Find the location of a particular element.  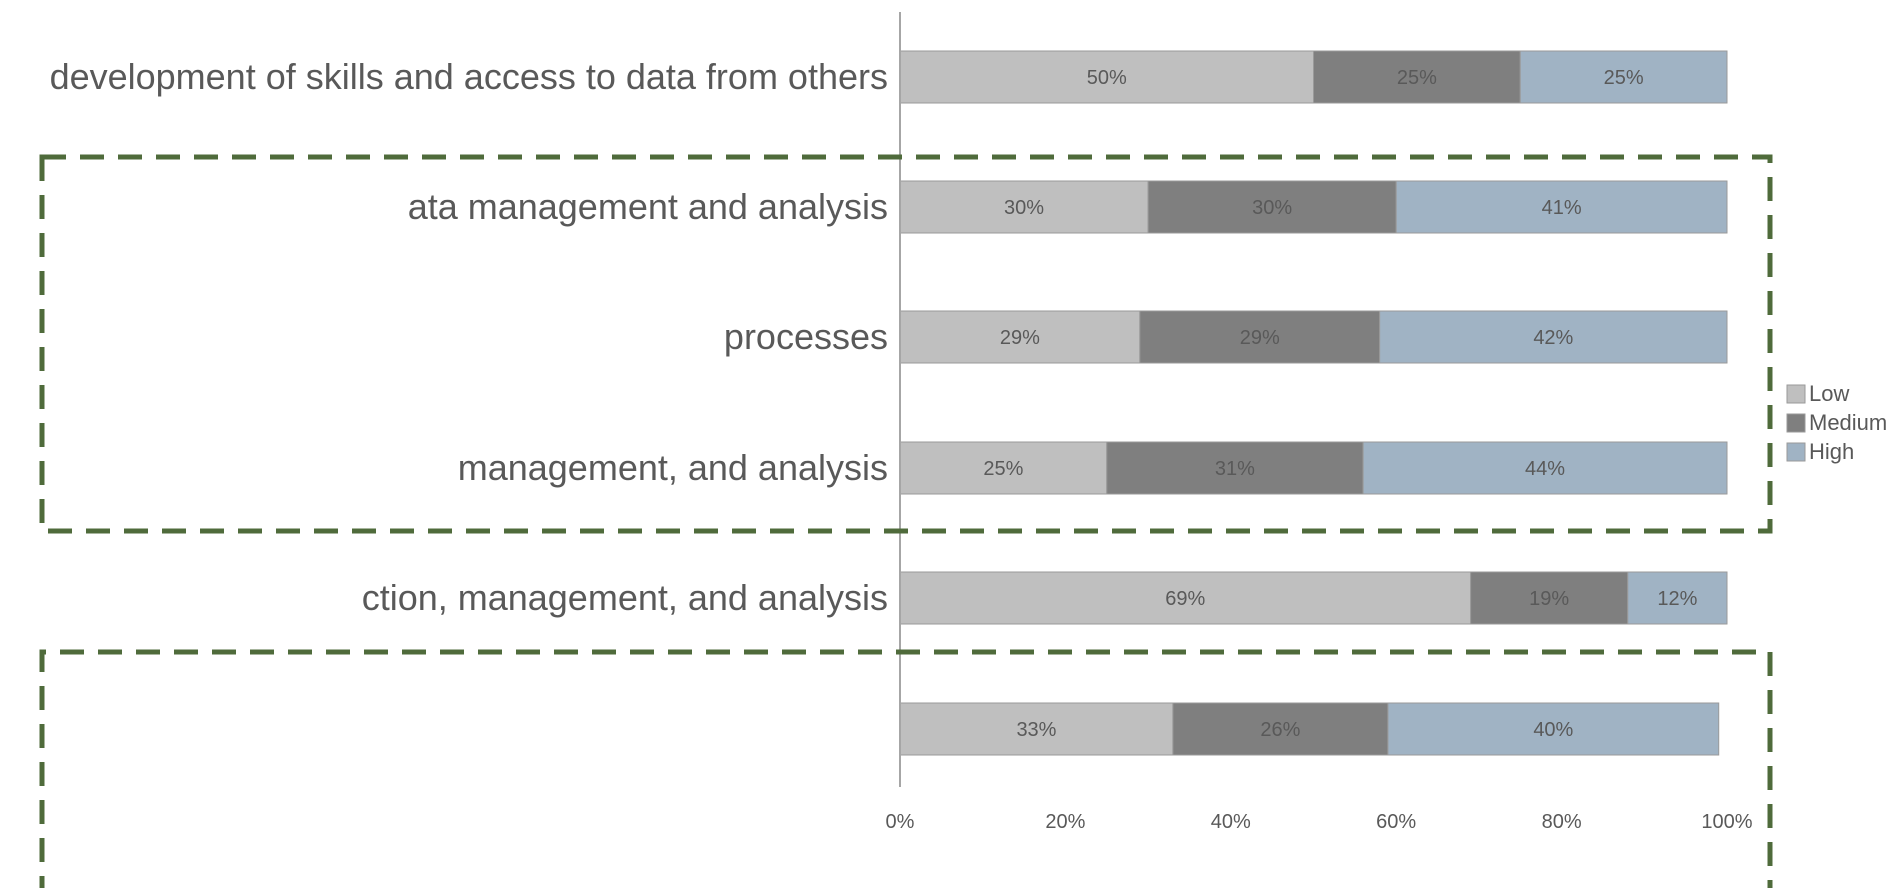

data-label: 42% is located at coordinates (1553, 338).